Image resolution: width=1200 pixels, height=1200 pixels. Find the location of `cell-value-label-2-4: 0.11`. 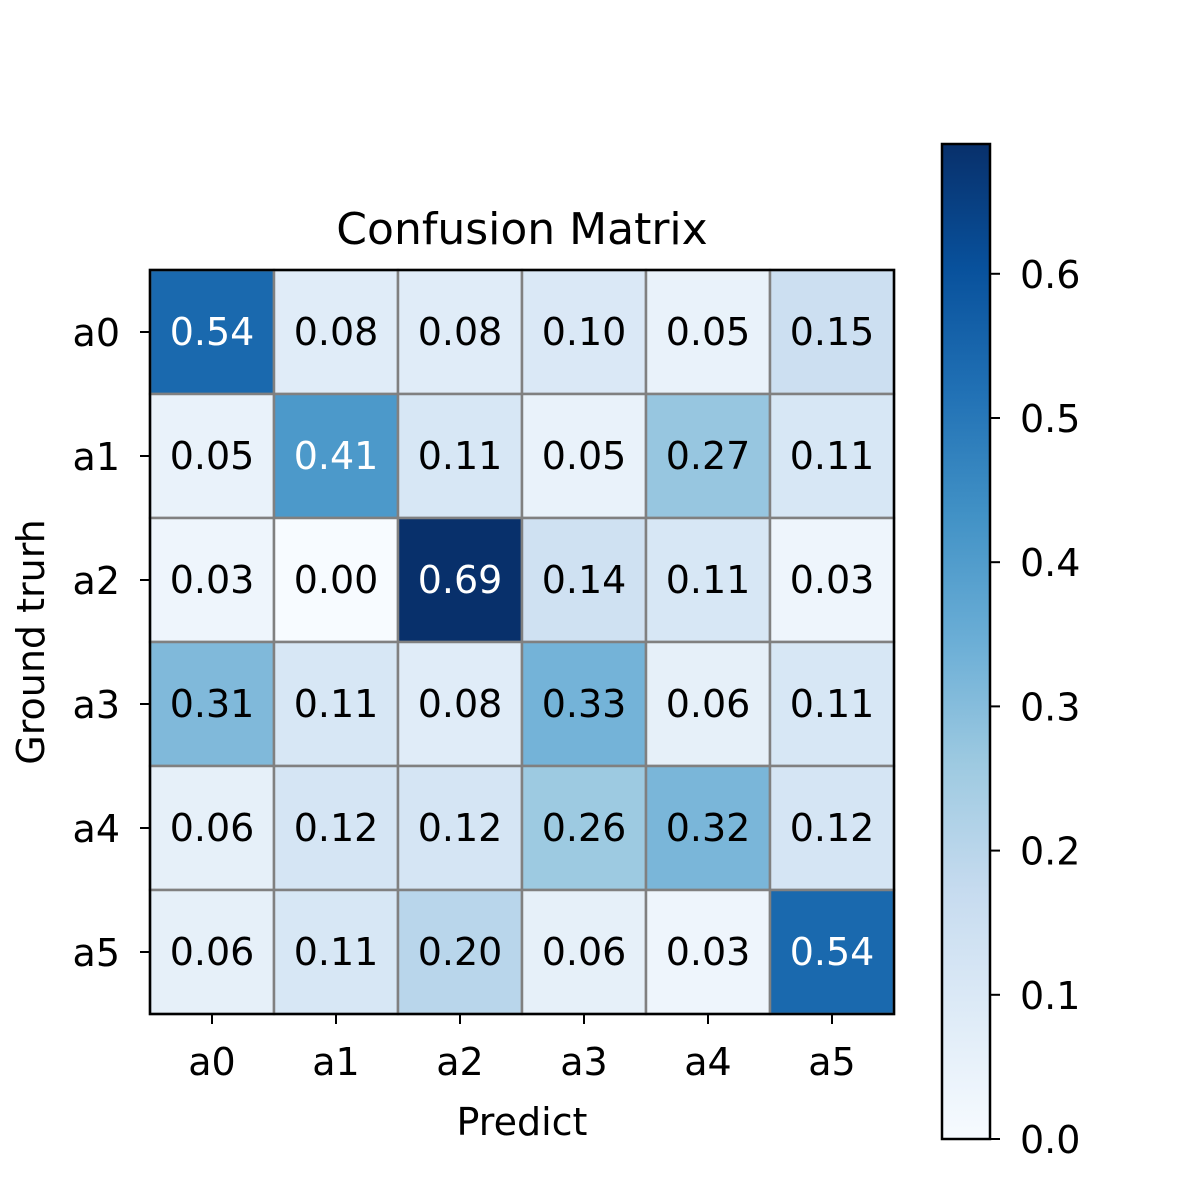

cell-value-label-2-4: 0.11 is located at coordinates (708, 580).